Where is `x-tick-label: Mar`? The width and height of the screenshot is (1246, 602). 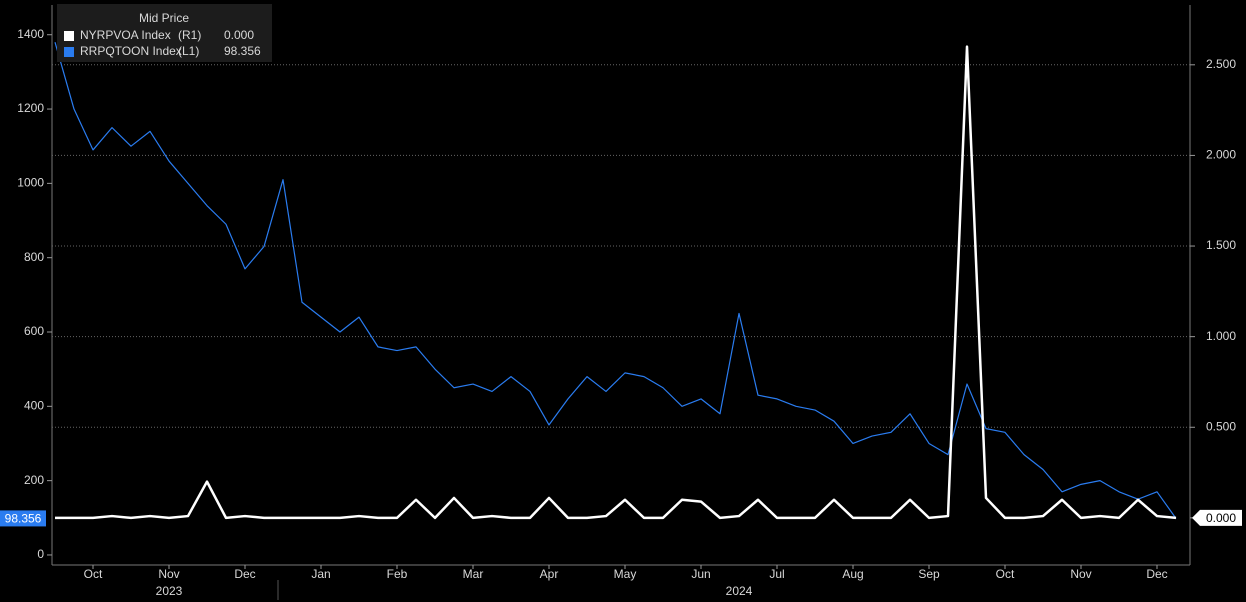
x-tick-label: Mar is located at coordinates (473, 574).